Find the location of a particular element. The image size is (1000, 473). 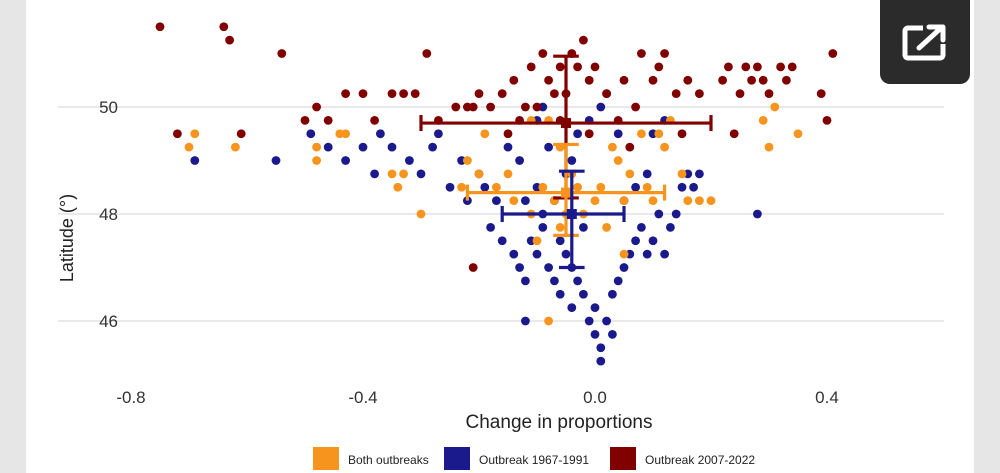

expand-button is located at coordinates (925, 42).